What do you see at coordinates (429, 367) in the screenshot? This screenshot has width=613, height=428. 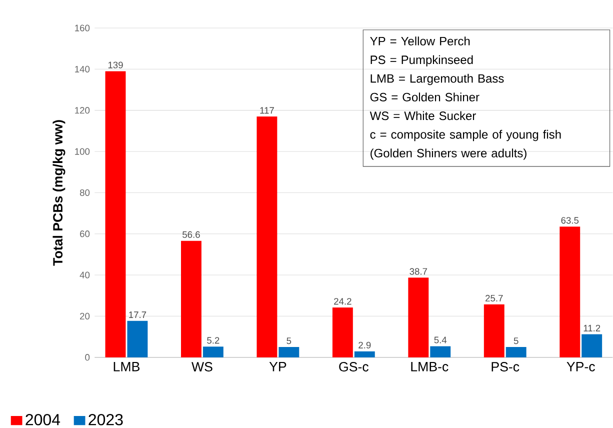 I see `x-tick-label: LMB-c` at bounding box center [429, 367].